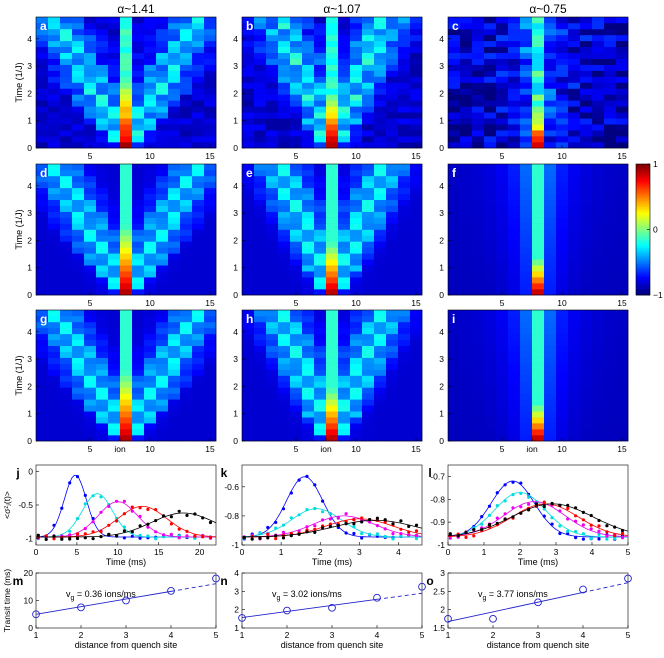  Describe the element at coordinates (90, 303) in the screenshot. I see `x-tick-label: 5` at that location.